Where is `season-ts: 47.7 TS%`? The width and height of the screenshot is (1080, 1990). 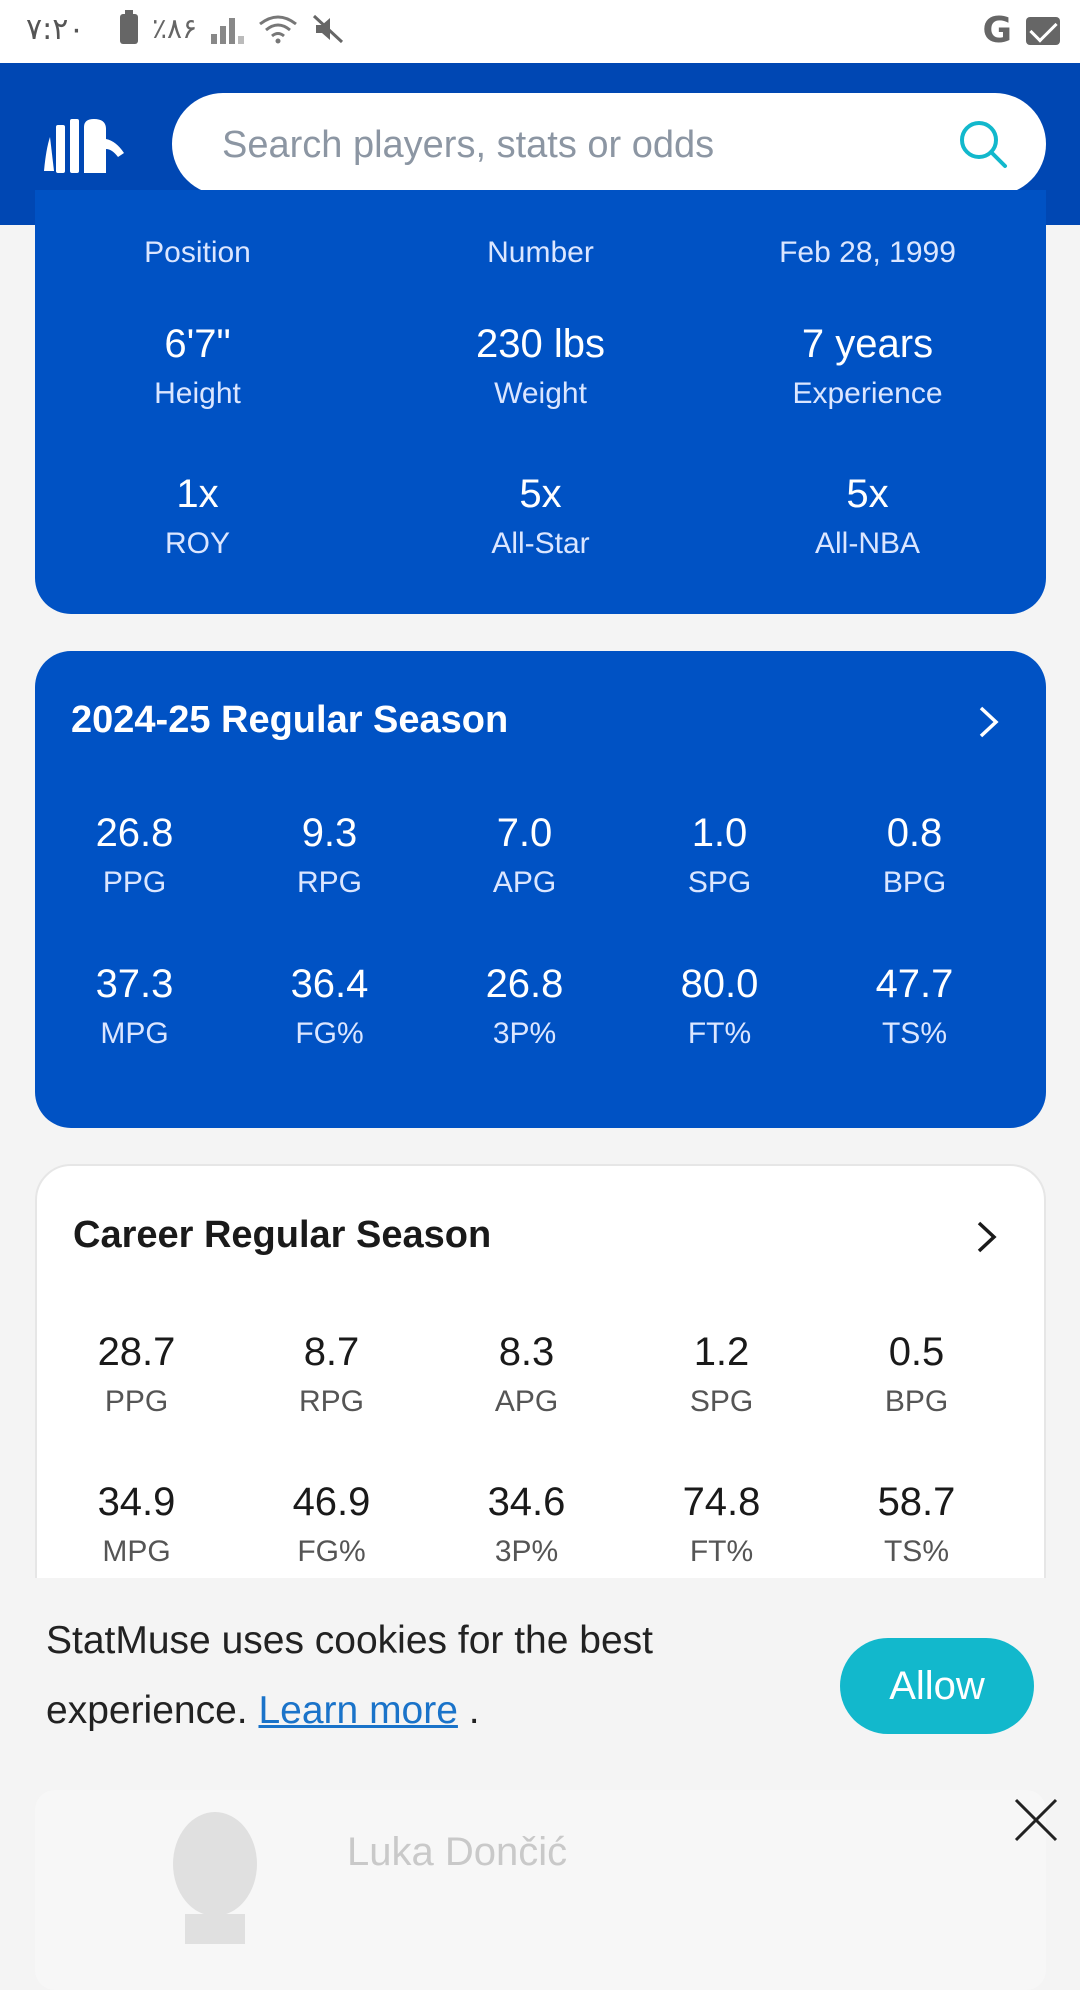 season-ts: 47.7 TS% is located at coordinates (914, 1006).